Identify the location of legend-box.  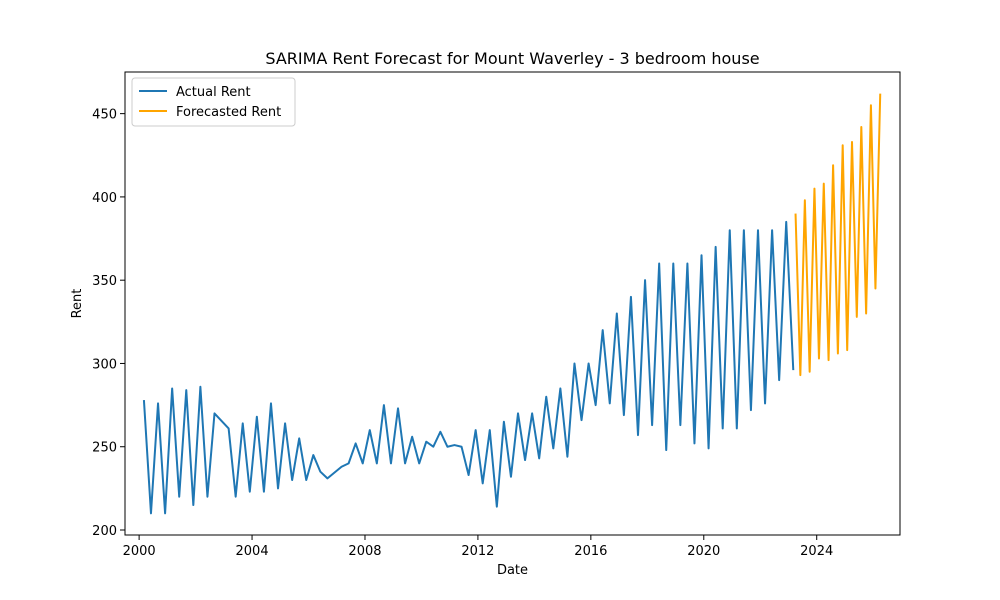
(213, 102).